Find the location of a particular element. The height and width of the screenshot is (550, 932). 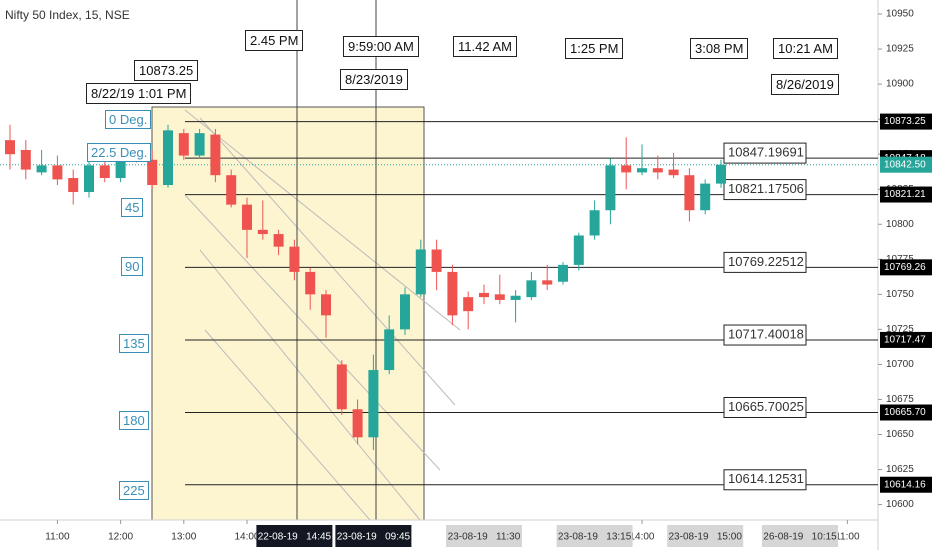

y-tick-label: 10900 is located at coordinates (900, 84).